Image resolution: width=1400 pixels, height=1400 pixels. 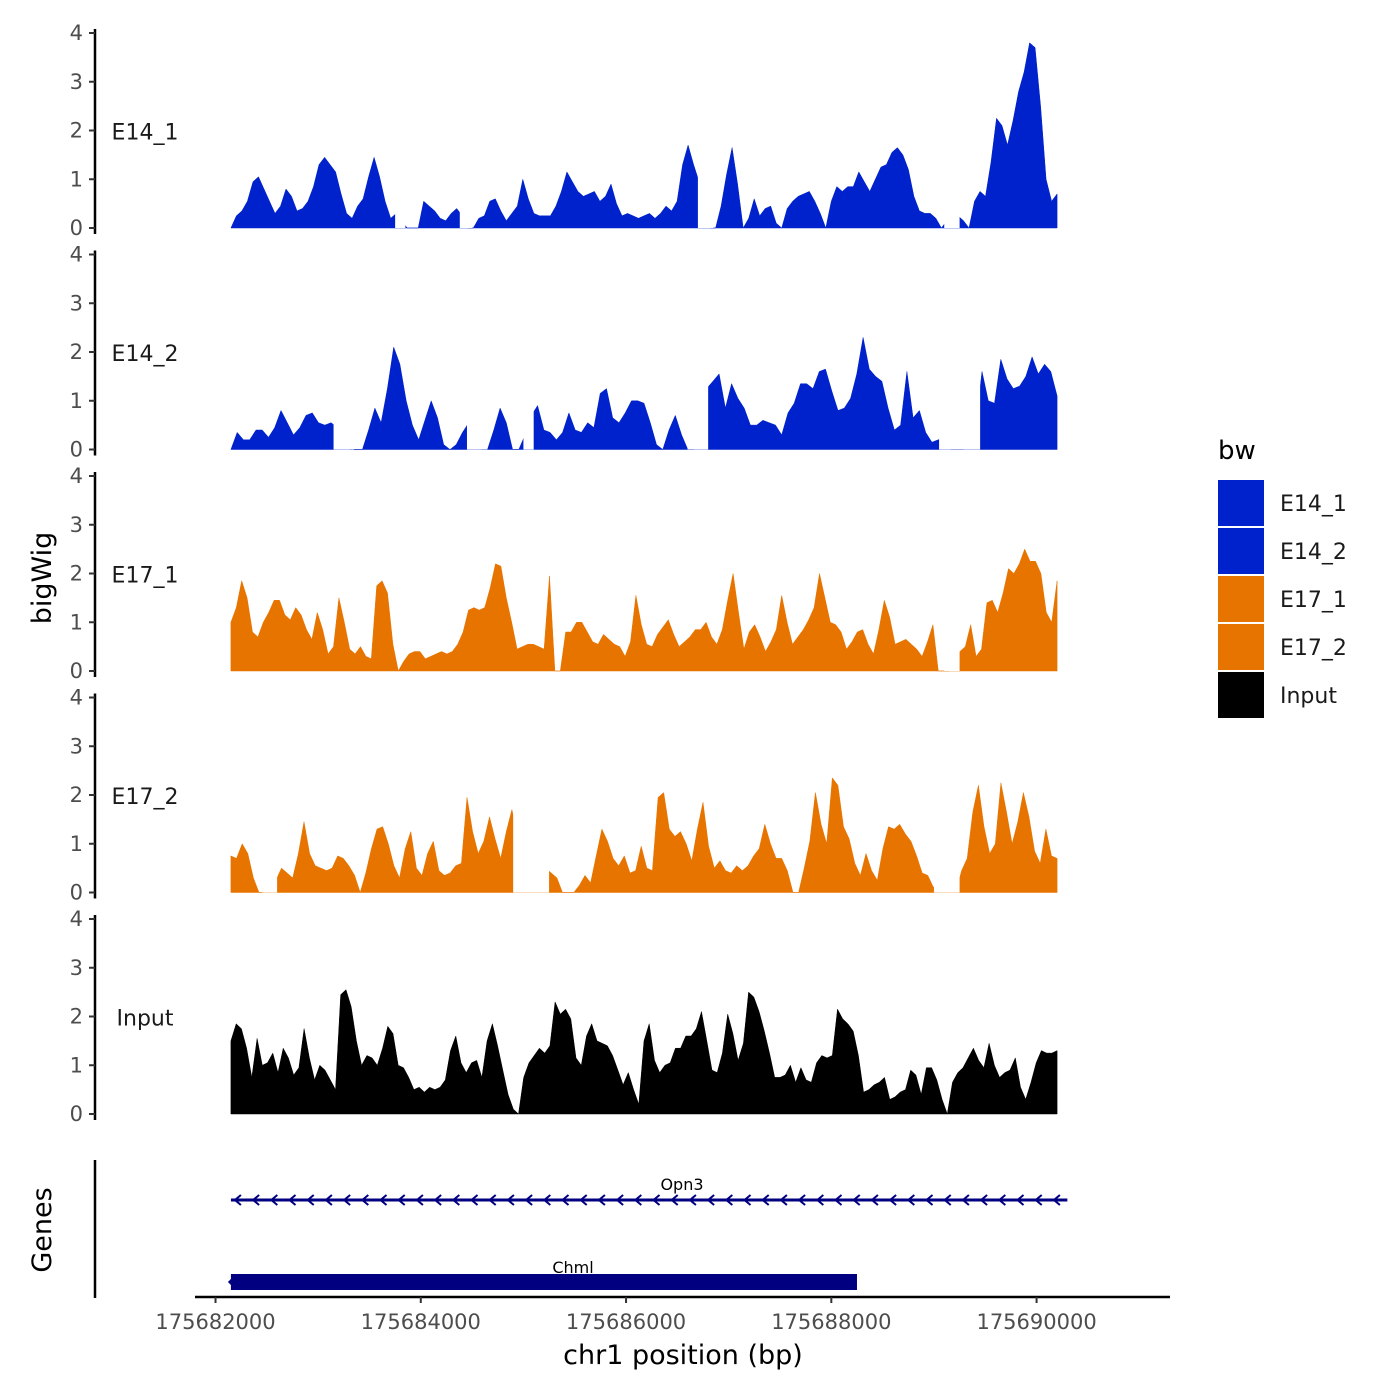 I want to click on legend-item-e17_1: E17_1, so click(x=1282, y=599).